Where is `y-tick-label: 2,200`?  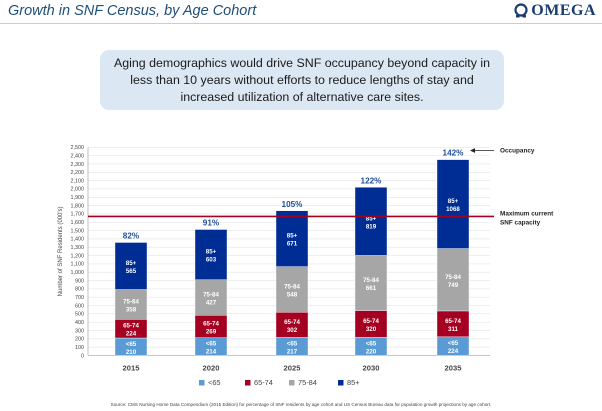
y-tick-label: 2,200 is located at coordinates (78, 173).